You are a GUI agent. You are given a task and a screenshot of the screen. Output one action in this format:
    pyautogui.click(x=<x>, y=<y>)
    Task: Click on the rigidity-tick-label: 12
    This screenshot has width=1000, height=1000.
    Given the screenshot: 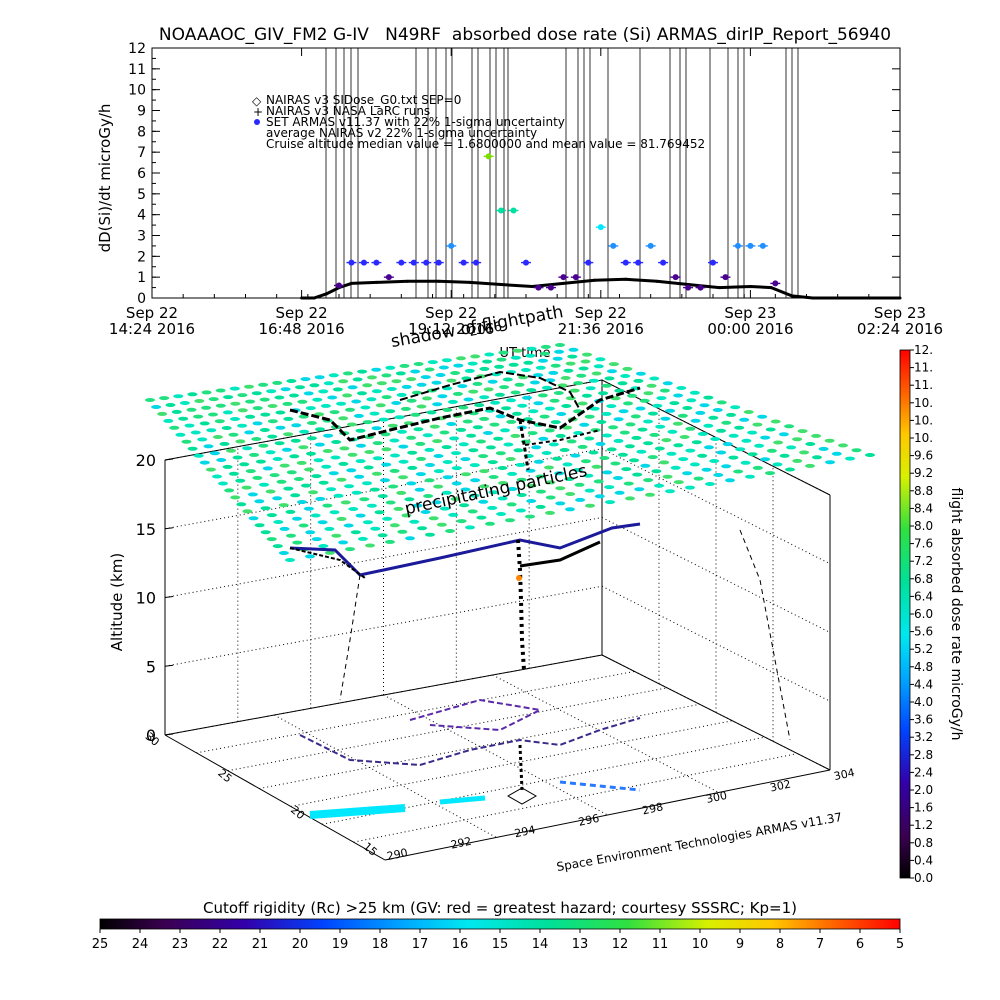 What is the action you would take?
    pyautogui.click(x=620, y=944)
    